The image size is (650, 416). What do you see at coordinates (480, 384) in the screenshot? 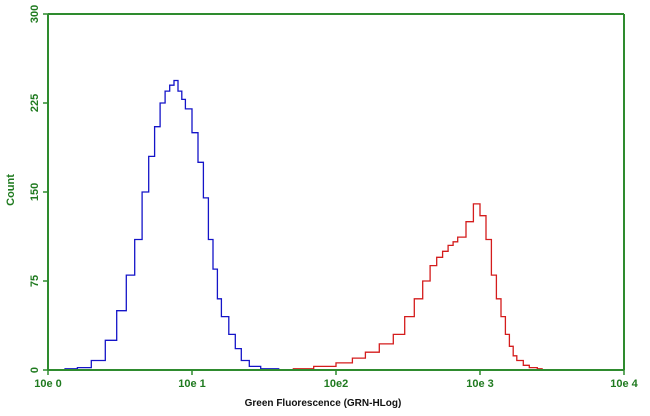
I see `x-tick-label: 10e 3` at bounding box center [480, 384].